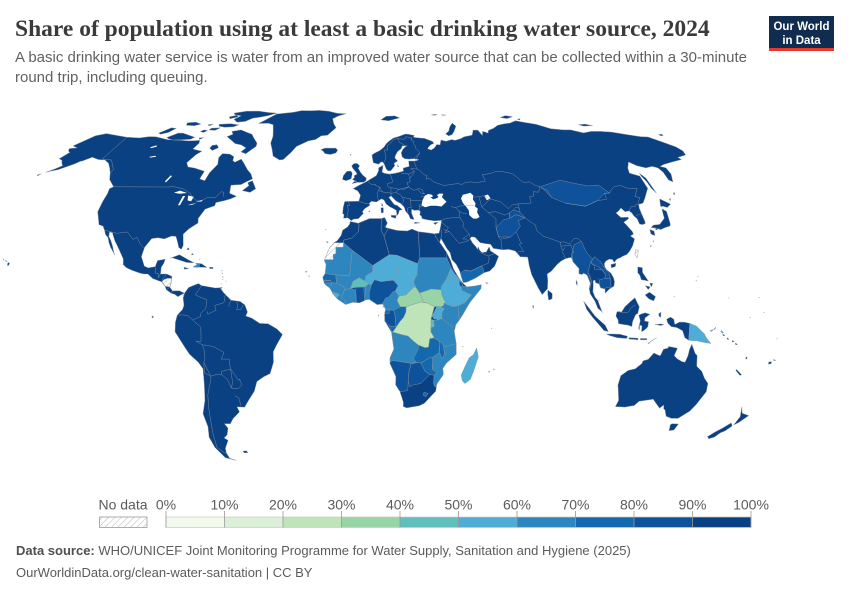 The height and width of the screenshot is (600, 850). What do you see at coordinates (517, 505) in the screenshot?
I see `svg-text: 60%` at bounding box center [517, 505].